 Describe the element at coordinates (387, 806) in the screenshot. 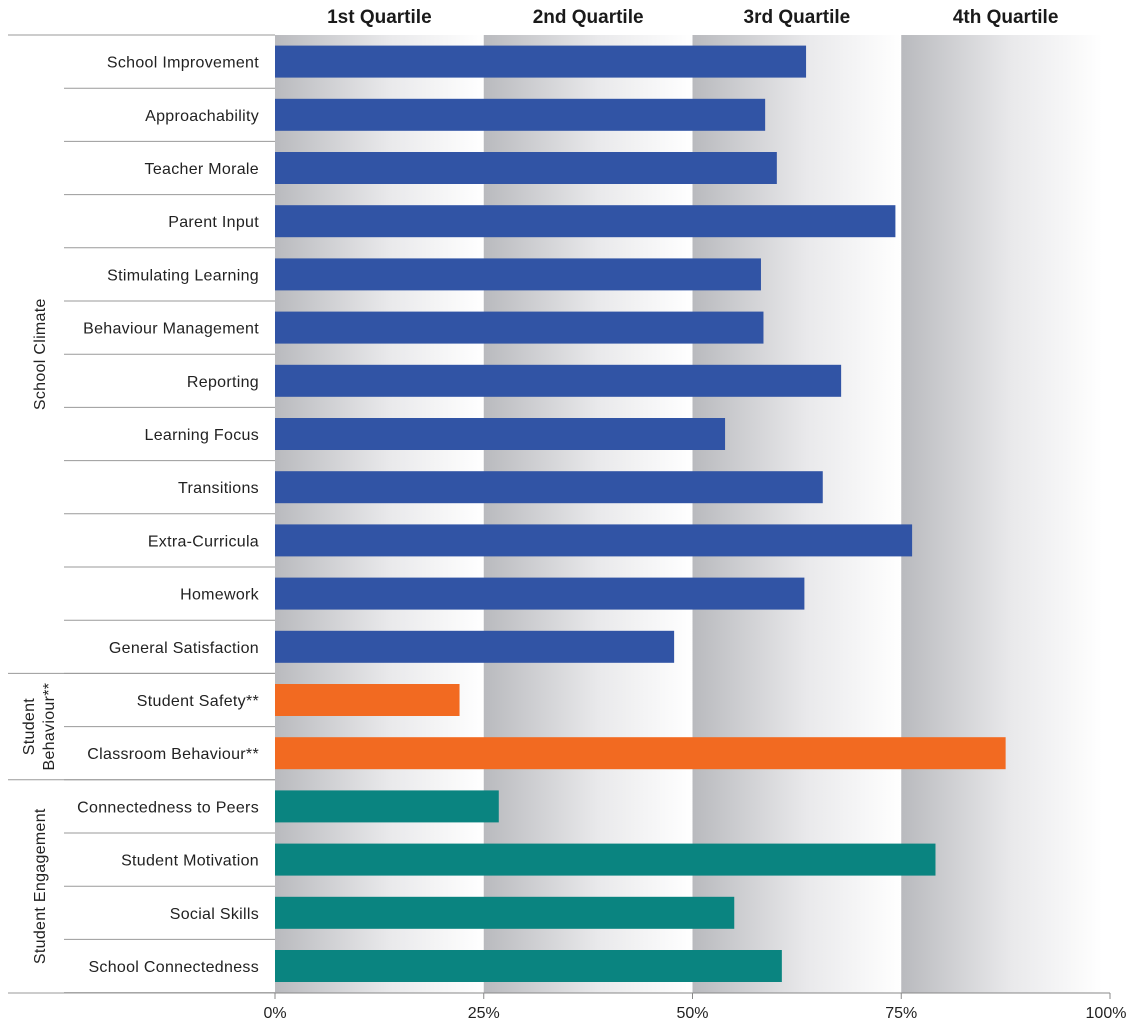

I see `bar-connectedness-to-peers` at that location.